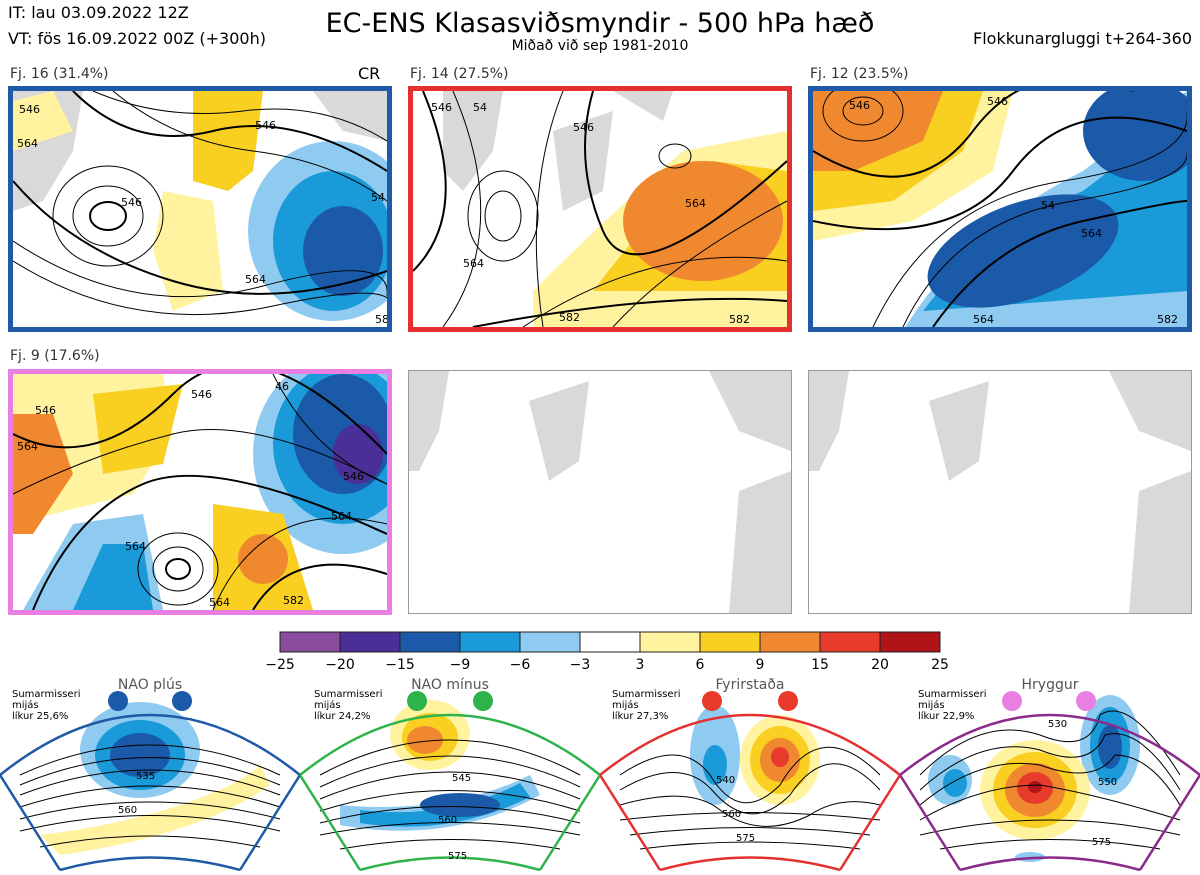  What do you see at coordinates (931, 705) in the screenshot?
I see `regime-4-note: mijás` at bounding box center [931, 705].